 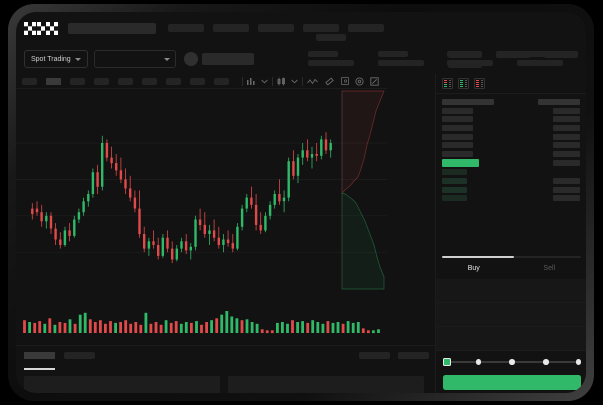 What do you see at coordinates (41, 28) in the screenshot?
I see `okx-logo` at bounding box center [41, 28].